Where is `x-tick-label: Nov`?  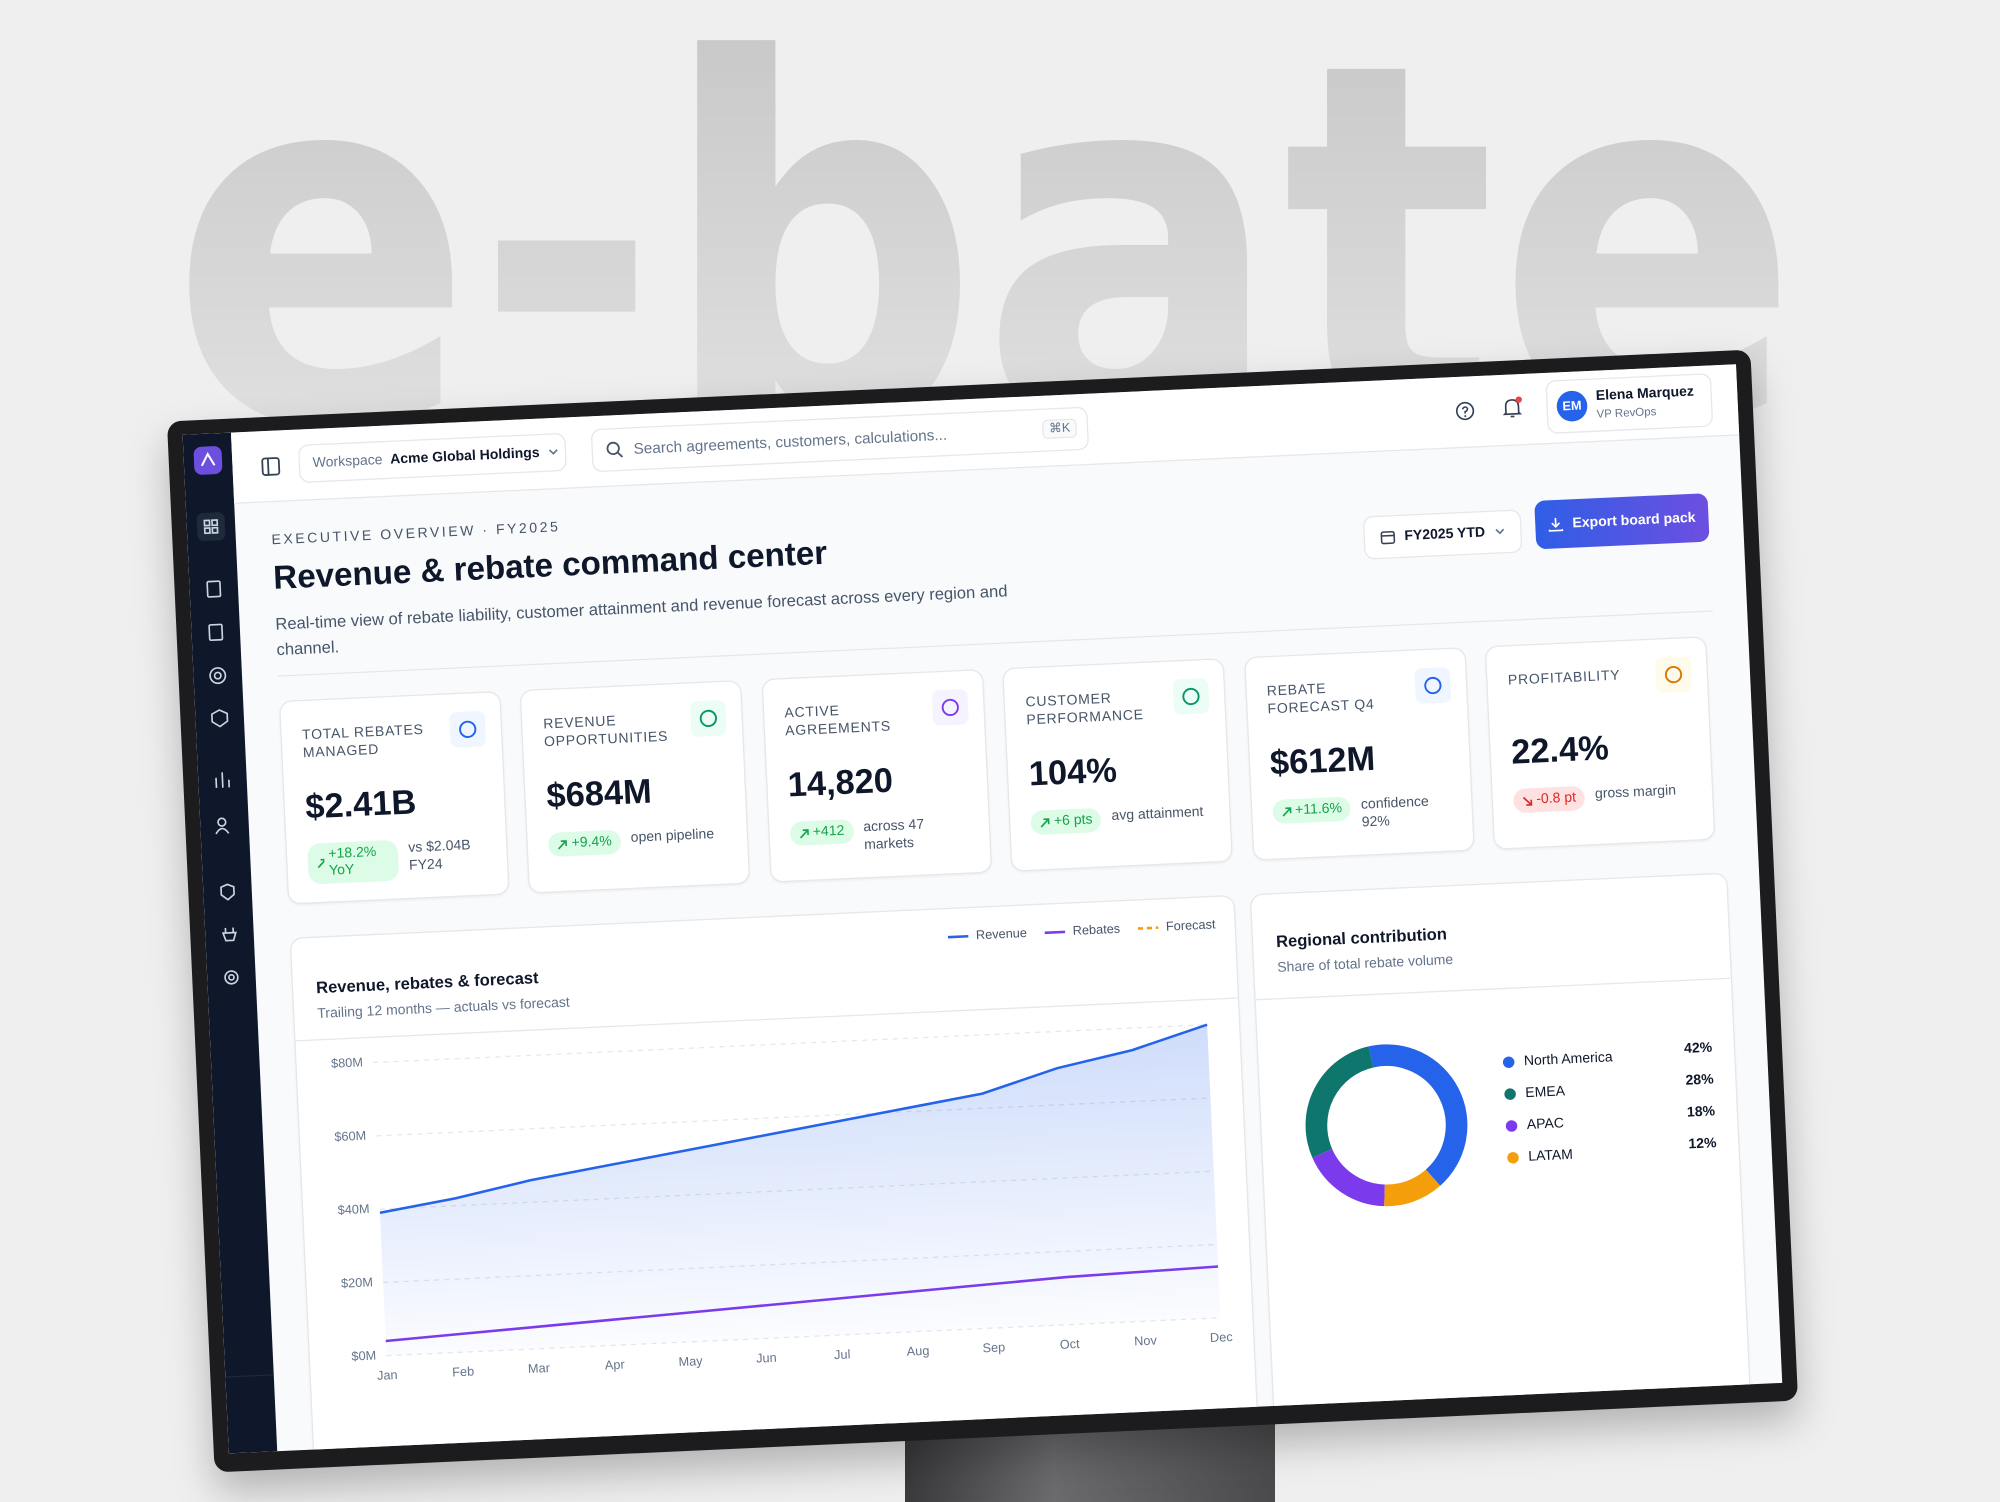 x-tick-label: Nov is located at coordinates (1146, 1340).